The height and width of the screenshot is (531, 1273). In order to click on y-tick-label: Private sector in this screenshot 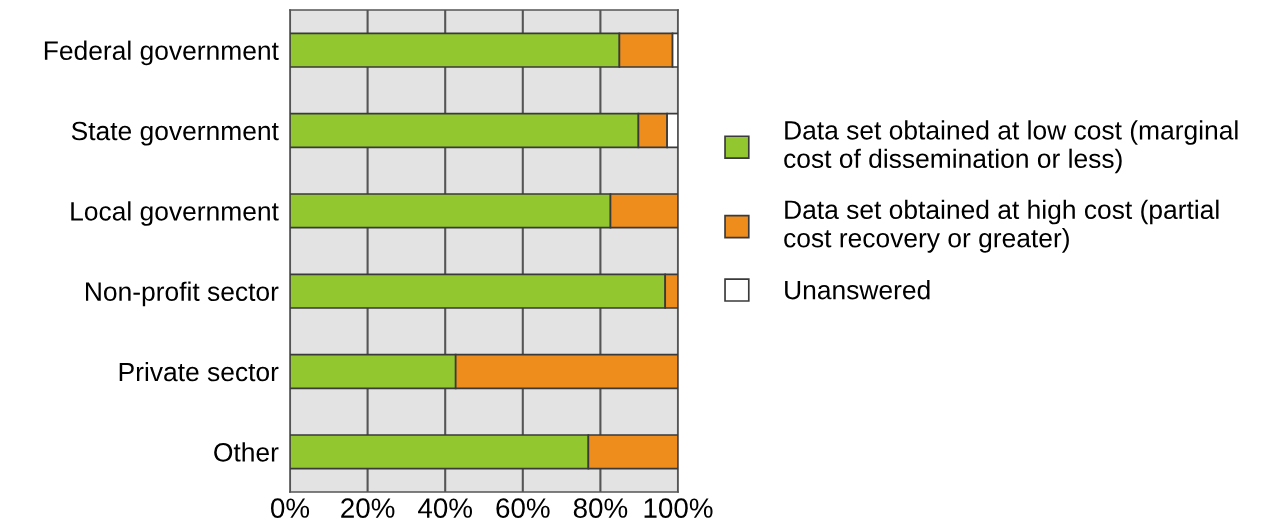, I will do `click(199, 371)`.